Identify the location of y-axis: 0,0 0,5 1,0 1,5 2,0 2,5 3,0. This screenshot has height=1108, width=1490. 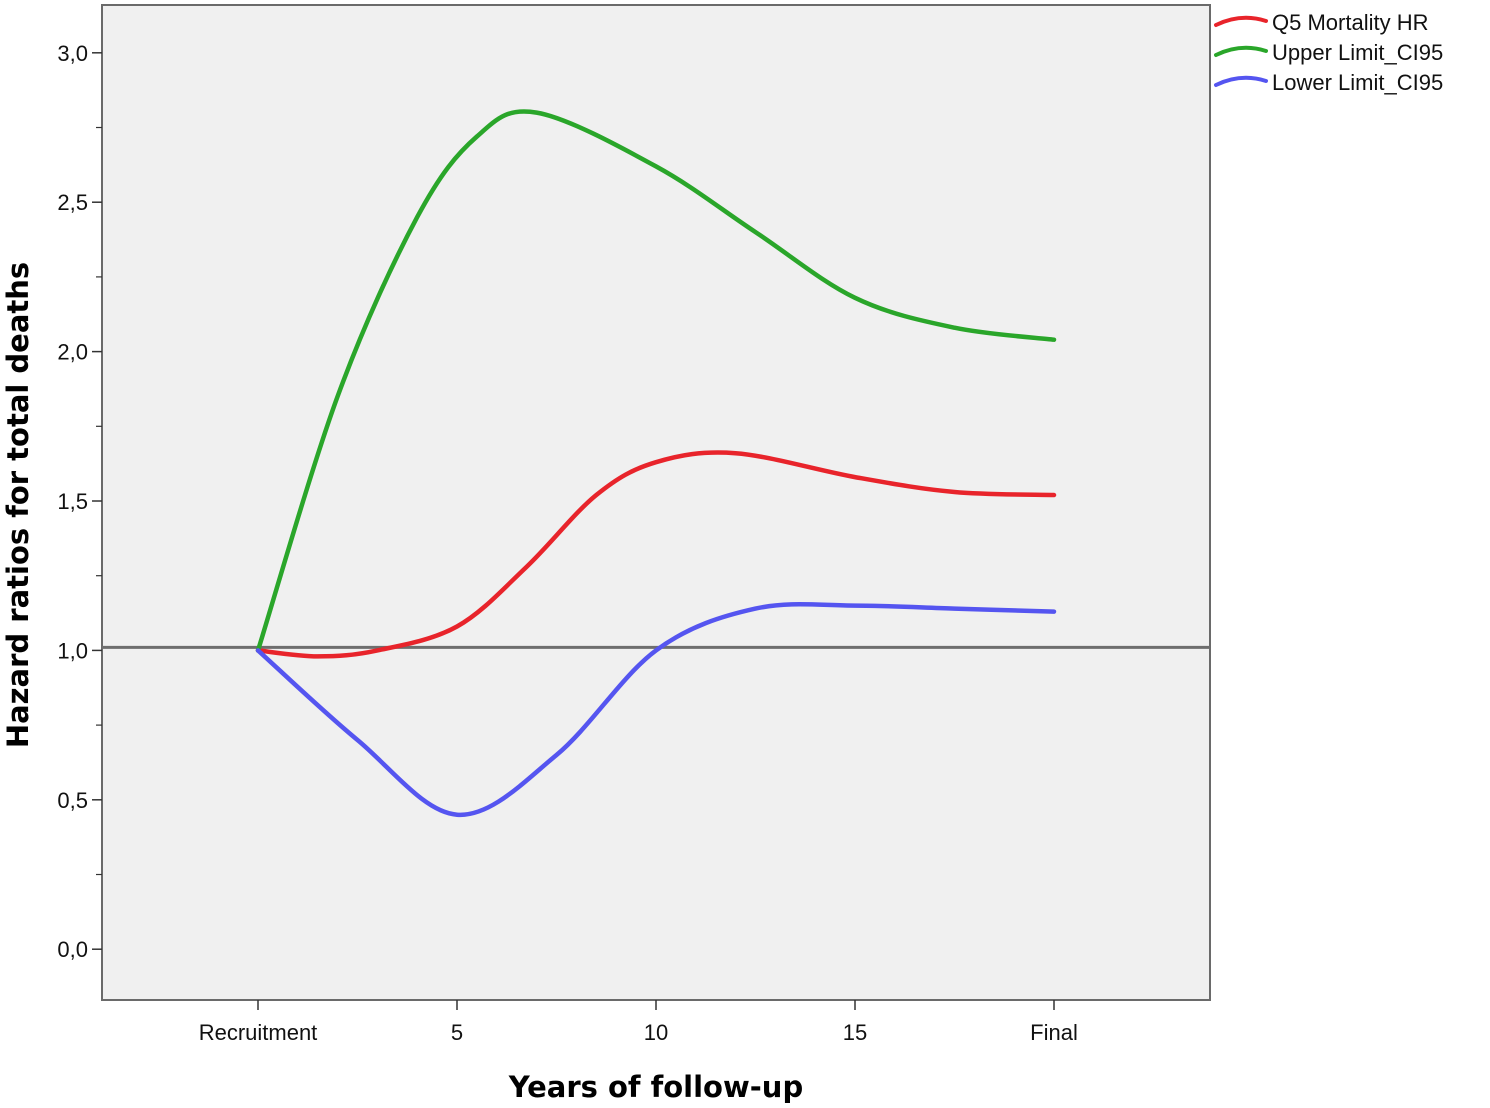
(79, 501).